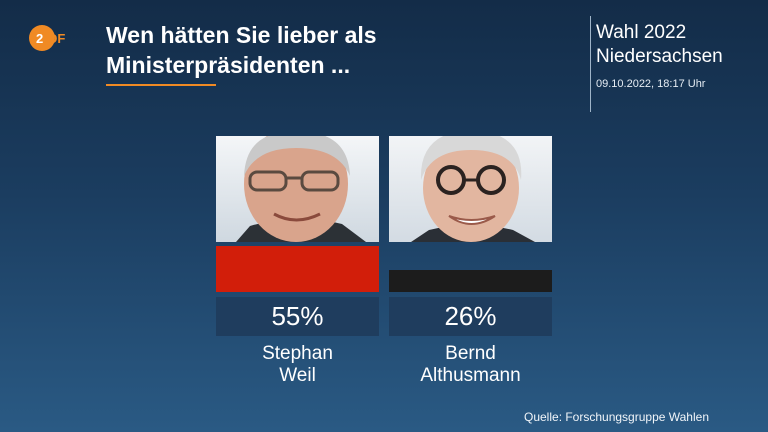 The width and height of the screenshot is (768, 432). What do you see at coordinates (470, 189) in the screenshot?
I see `portrait-bernd-althusmann` at bounding box center [470, 189].